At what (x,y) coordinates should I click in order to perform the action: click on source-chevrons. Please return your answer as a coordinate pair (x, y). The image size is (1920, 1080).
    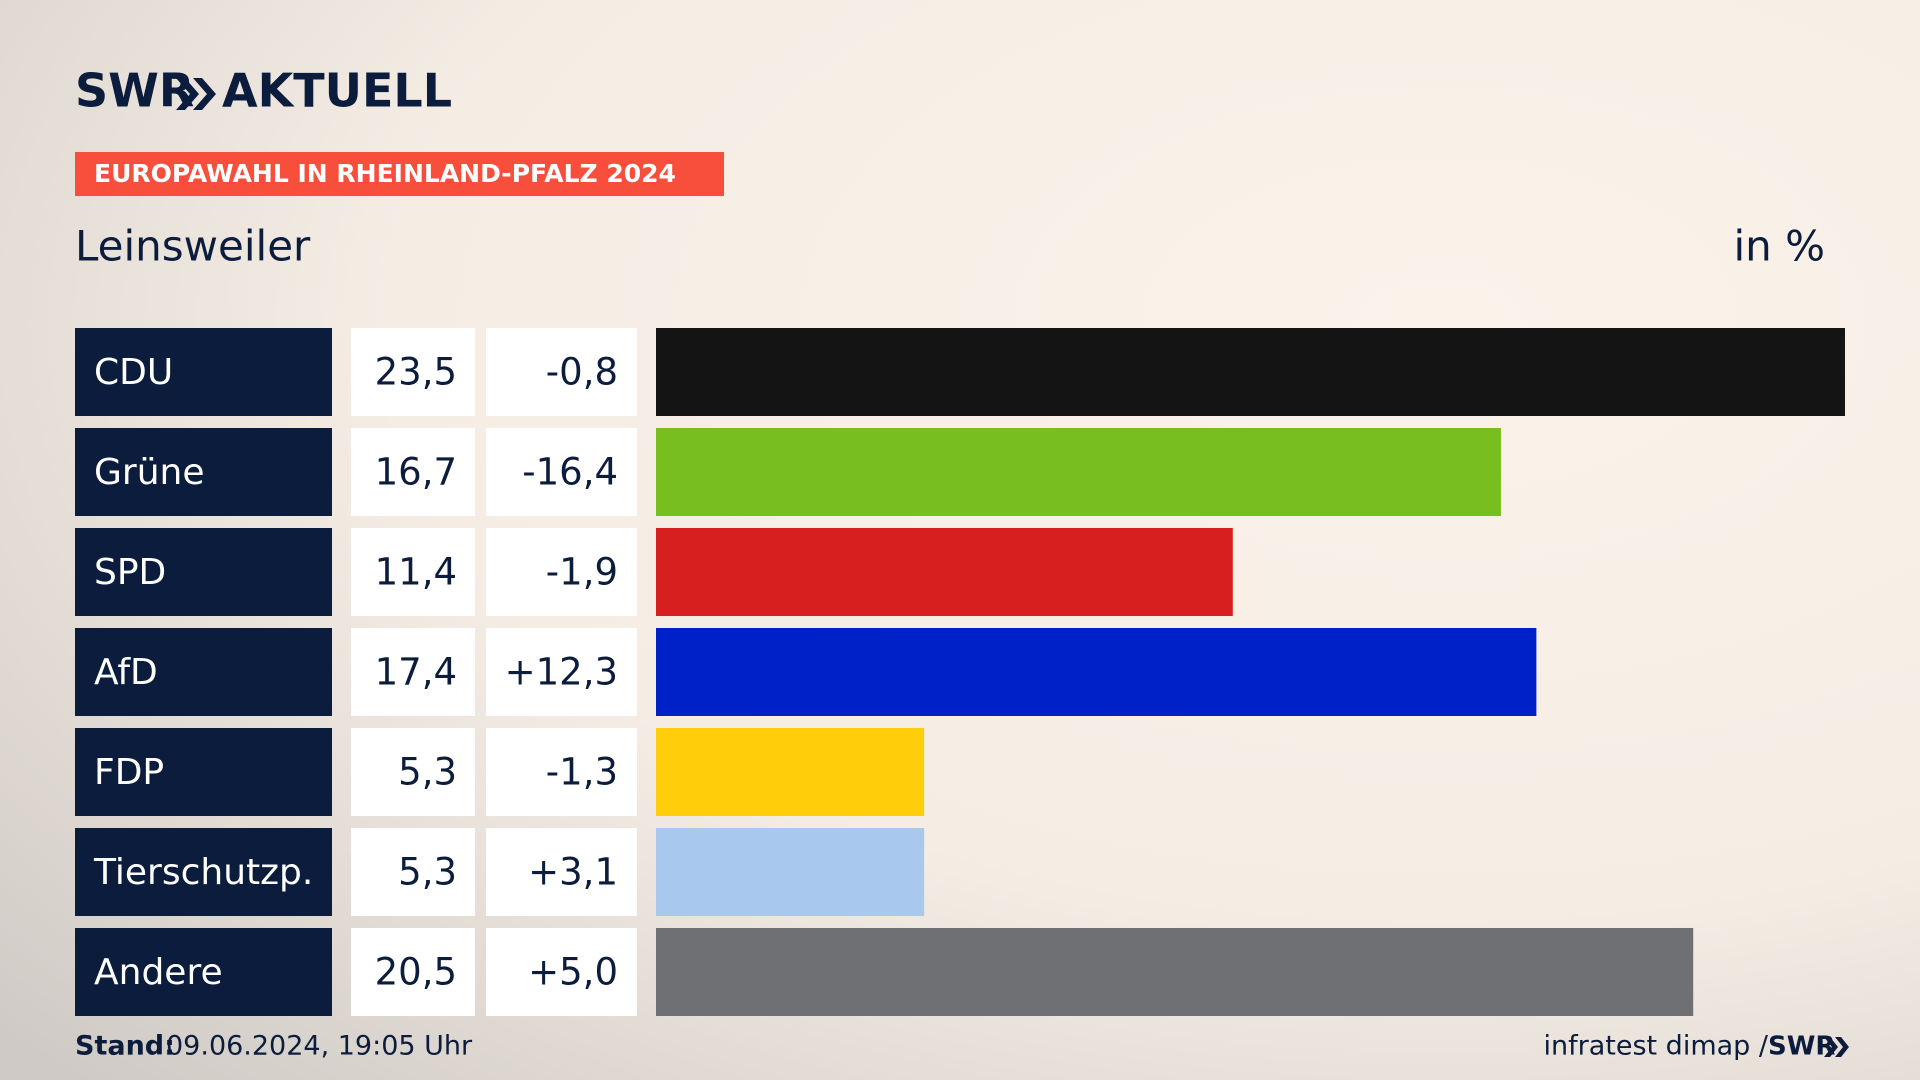
    Looking at the image, I should click on (1836, 1047).